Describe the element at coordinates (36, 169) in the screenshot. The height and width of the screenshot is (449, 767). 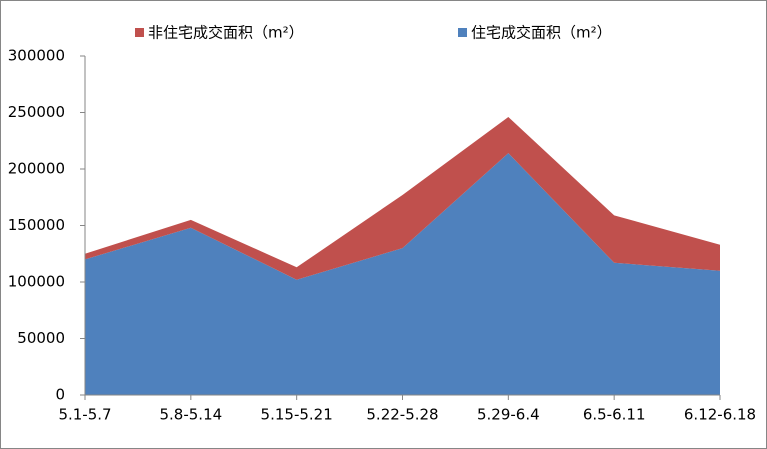
I see `y-tick-label: 200000` at that location.